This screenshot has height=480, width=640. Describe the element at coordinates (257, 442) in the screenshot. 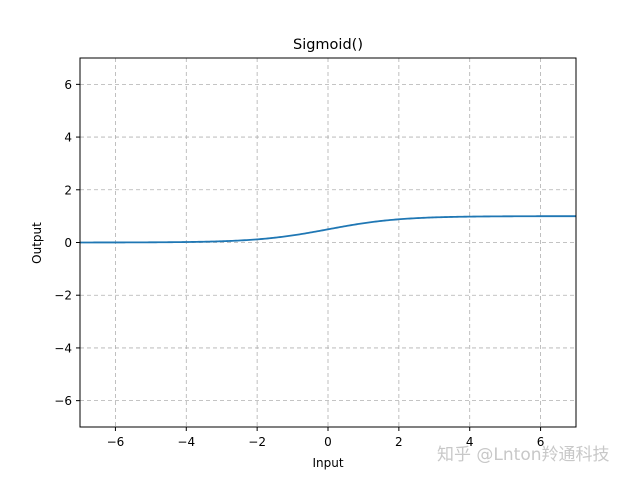

I see `x-tick-label: −2` at that location.